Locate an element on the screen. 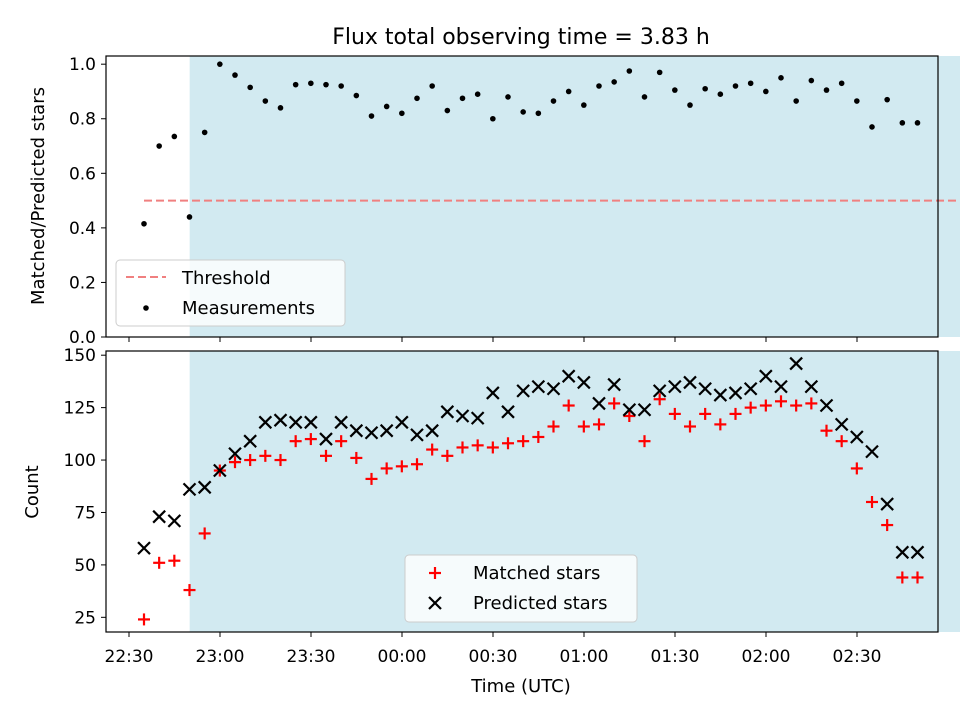 This screenshot has height=725, width=960. legend-threshold-label: Threshold is located at coordinates (226, 278).